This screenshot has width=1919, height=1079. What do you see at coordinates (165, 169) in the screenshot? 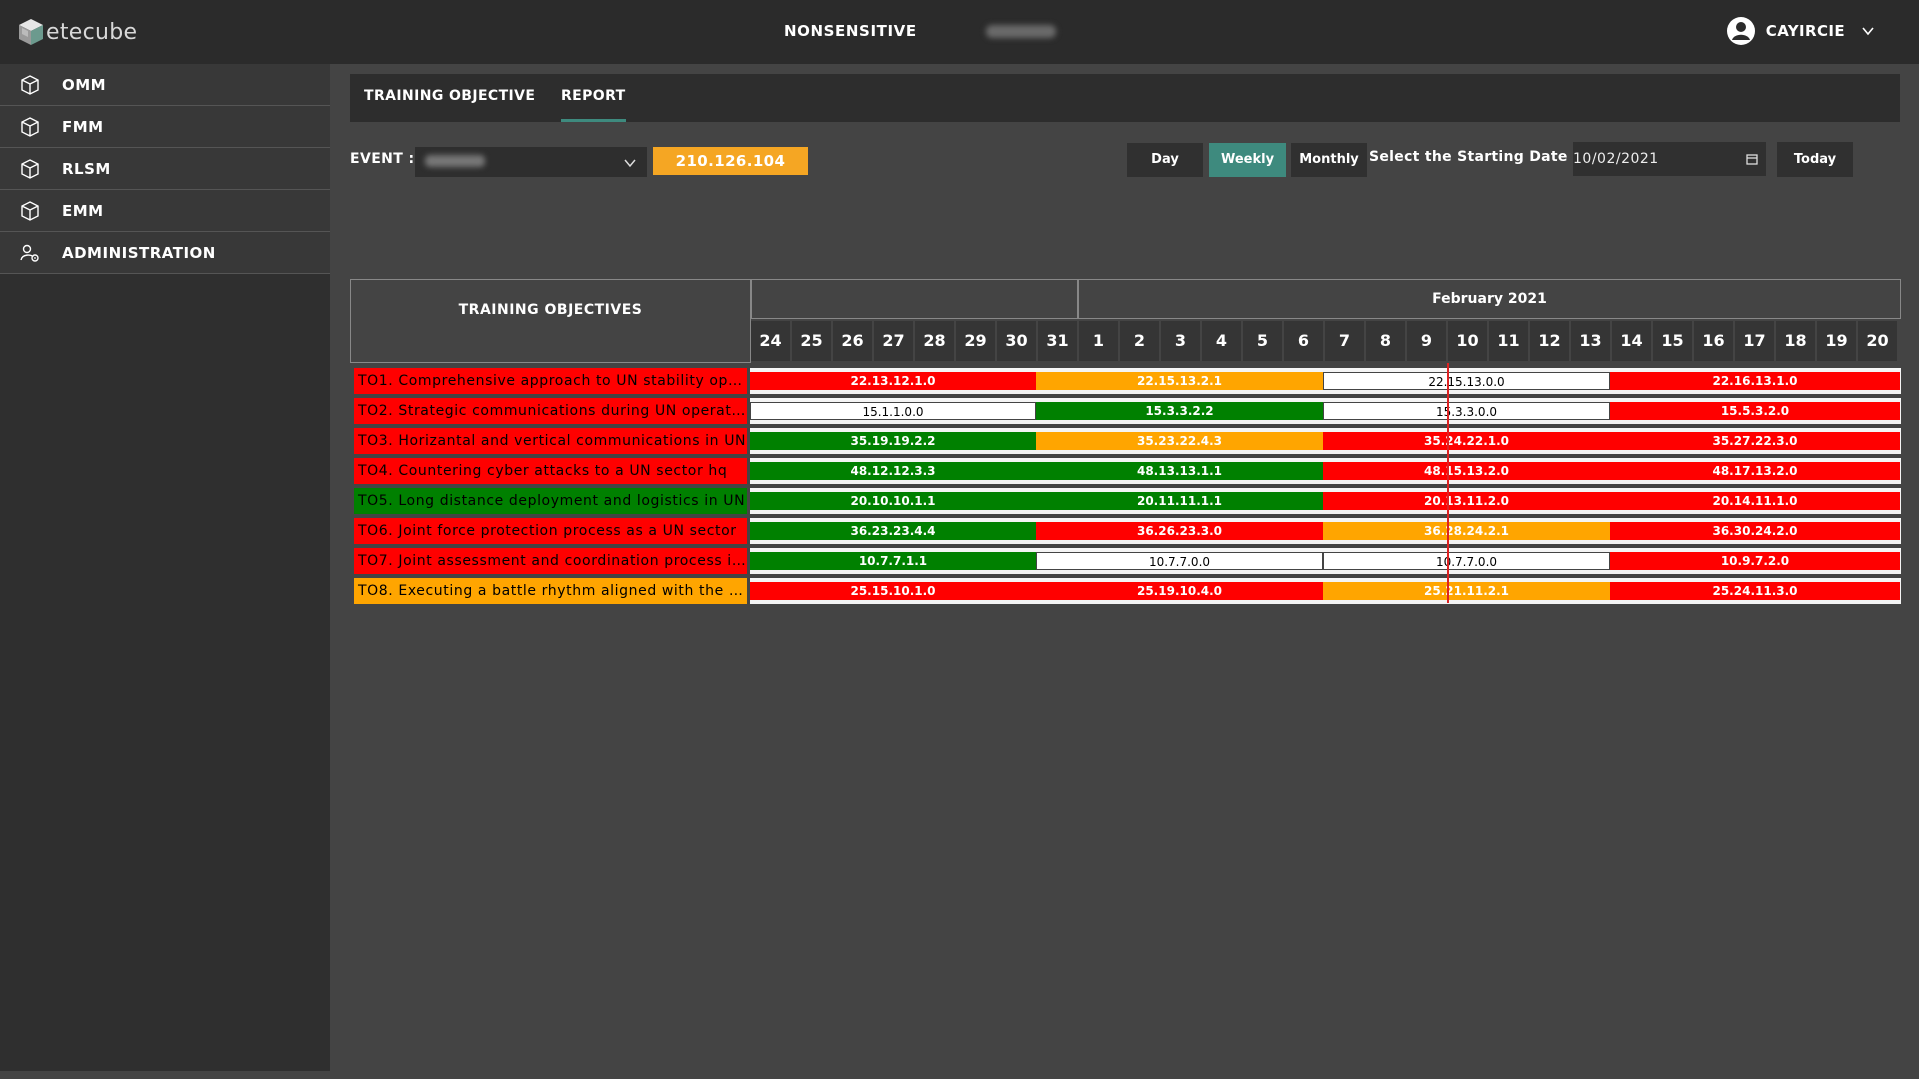
I see `sidebar-item-rlsm: RLSM` at bounding box center [165, 169].